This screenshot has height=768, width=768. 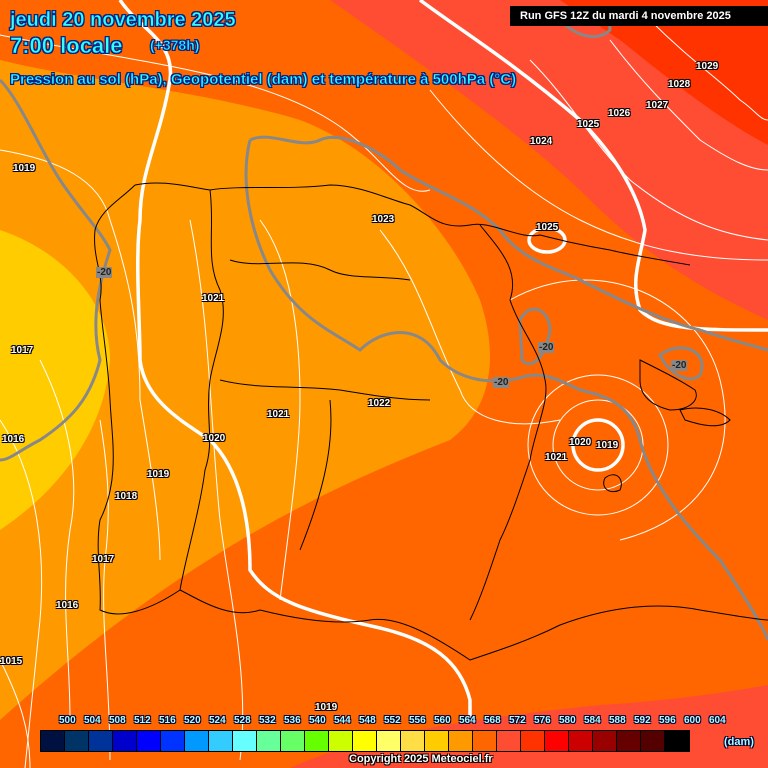 I want to click on pressure-label: 1029, so click(x=707, y=66).